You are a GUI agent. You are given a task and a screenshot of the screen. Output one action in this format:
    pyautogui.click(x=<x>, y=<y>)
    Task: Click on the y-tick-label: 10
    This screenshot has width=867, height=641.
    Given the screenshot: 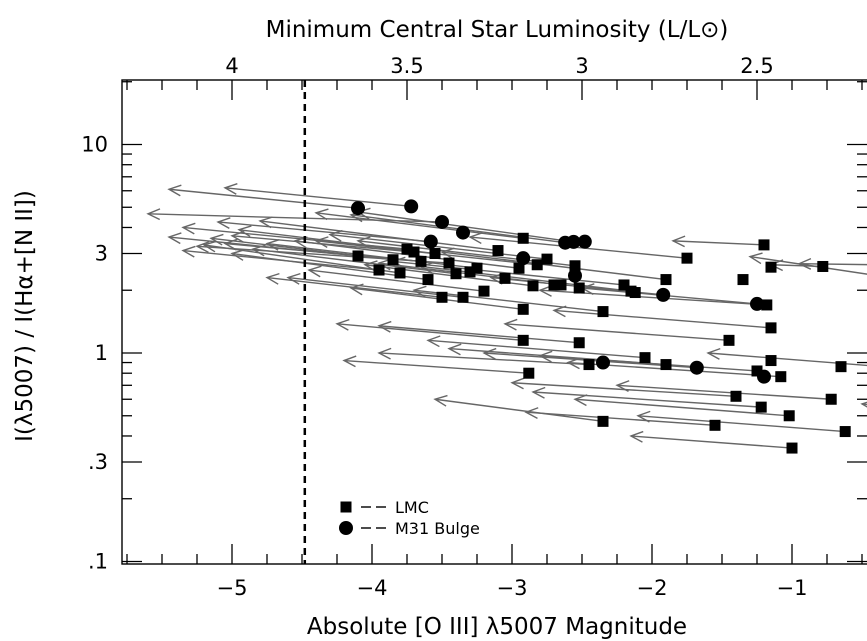 What is the action you would take?
    pyautogui.click(x=94, y=145)
    